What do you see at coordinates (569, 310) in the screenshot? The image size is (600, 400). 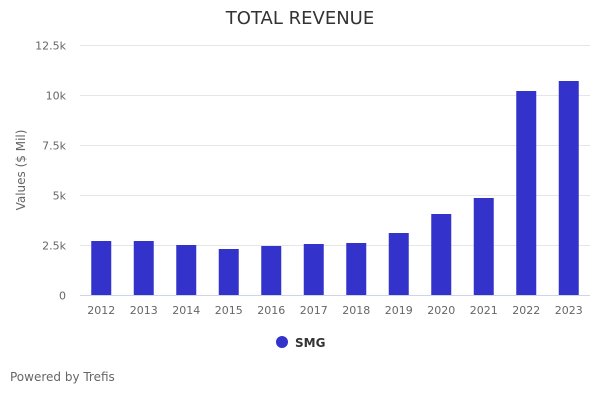 I see `x-tick-label: 2023` at bounding box center [569, 310].